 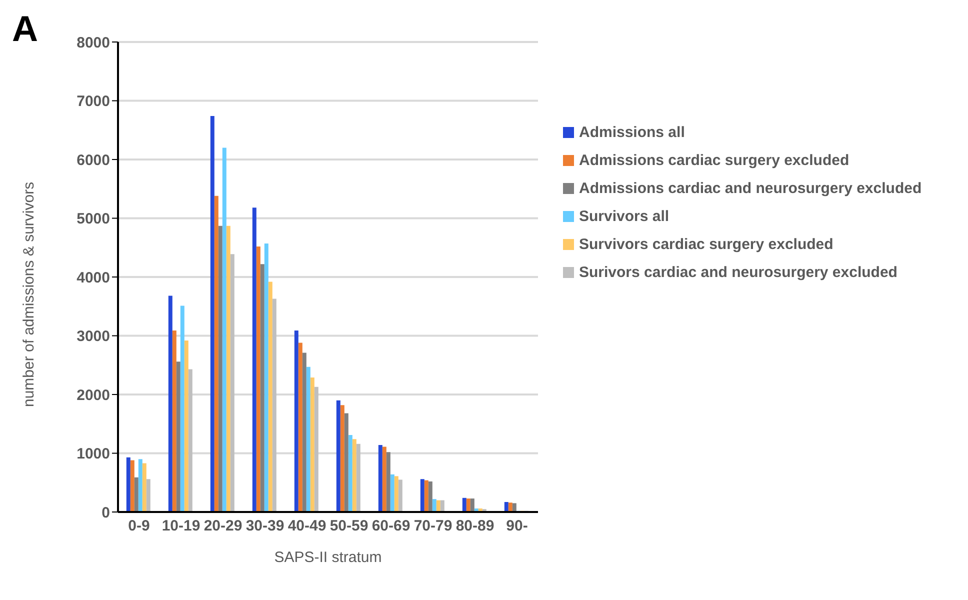 I want to click on legend-label: Survivors all, so click(x=624, y=216).